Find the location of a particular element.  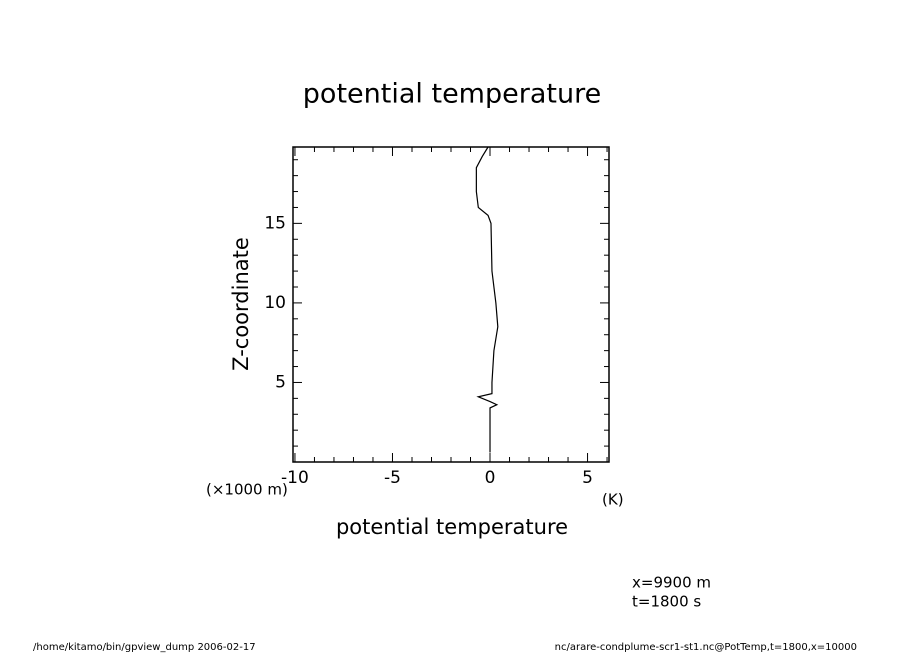

x-unit: (K) is located at coordinates (613, 500).